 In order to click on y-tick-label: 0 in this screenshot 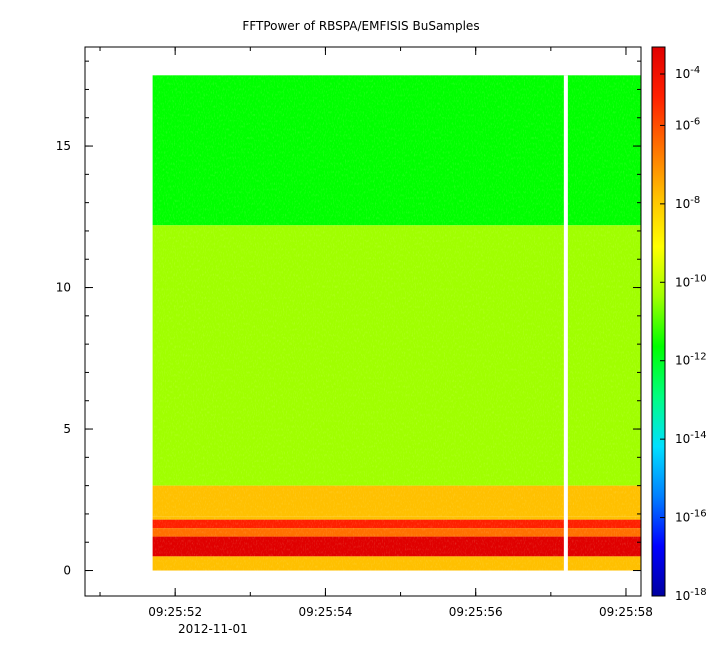, I will do `click(67, 571)`.